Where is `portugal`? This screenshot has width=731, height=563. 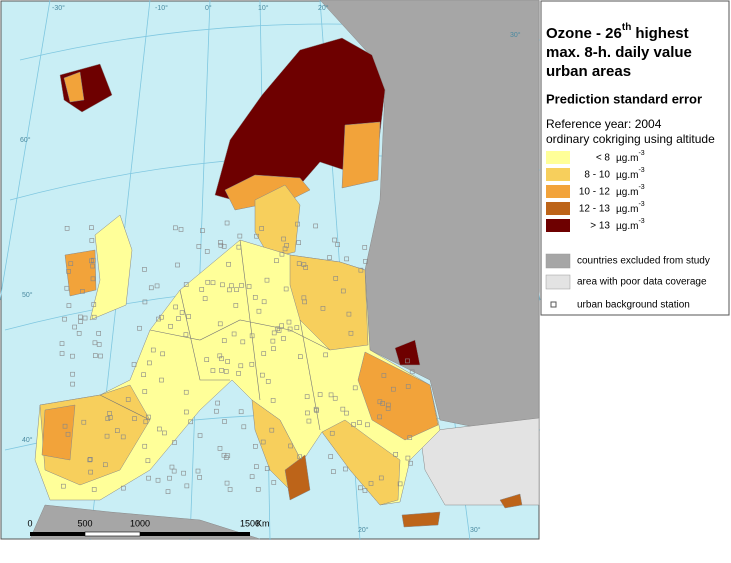
portugal is located at coordinates (58, 432).